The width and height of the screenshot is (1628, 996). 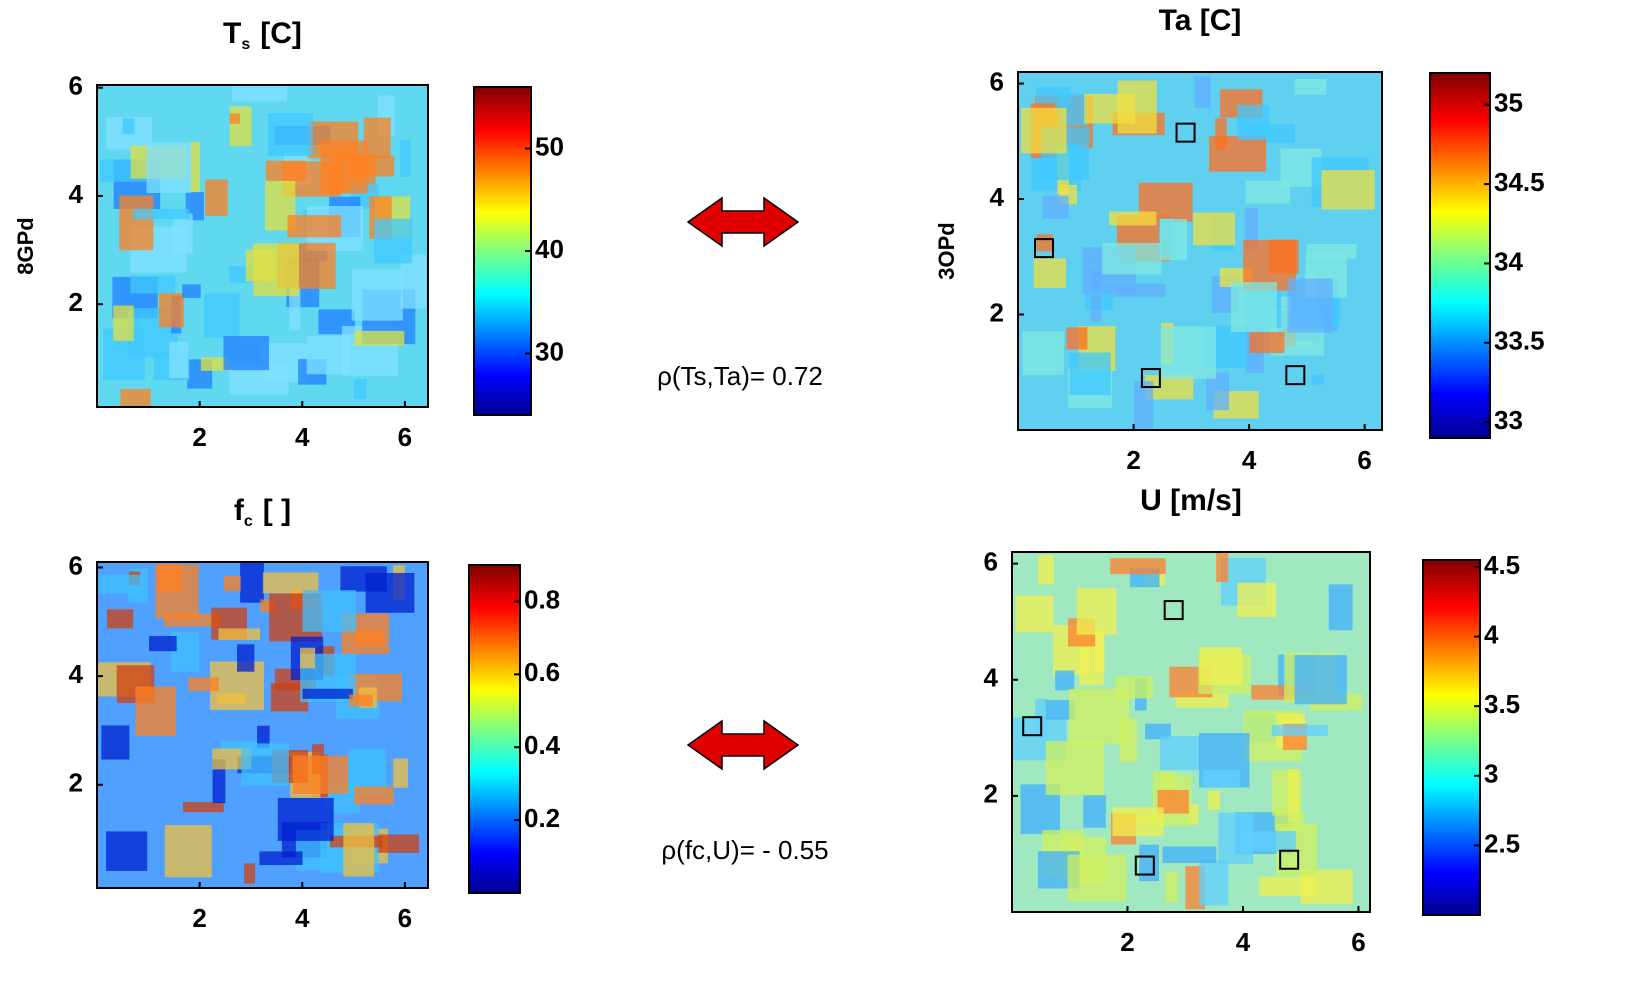 What do you see at coordinates (1508, 261) in the screenshot?
I see `colorbar-tick-label: 34` at bounding box center [1508, 261].